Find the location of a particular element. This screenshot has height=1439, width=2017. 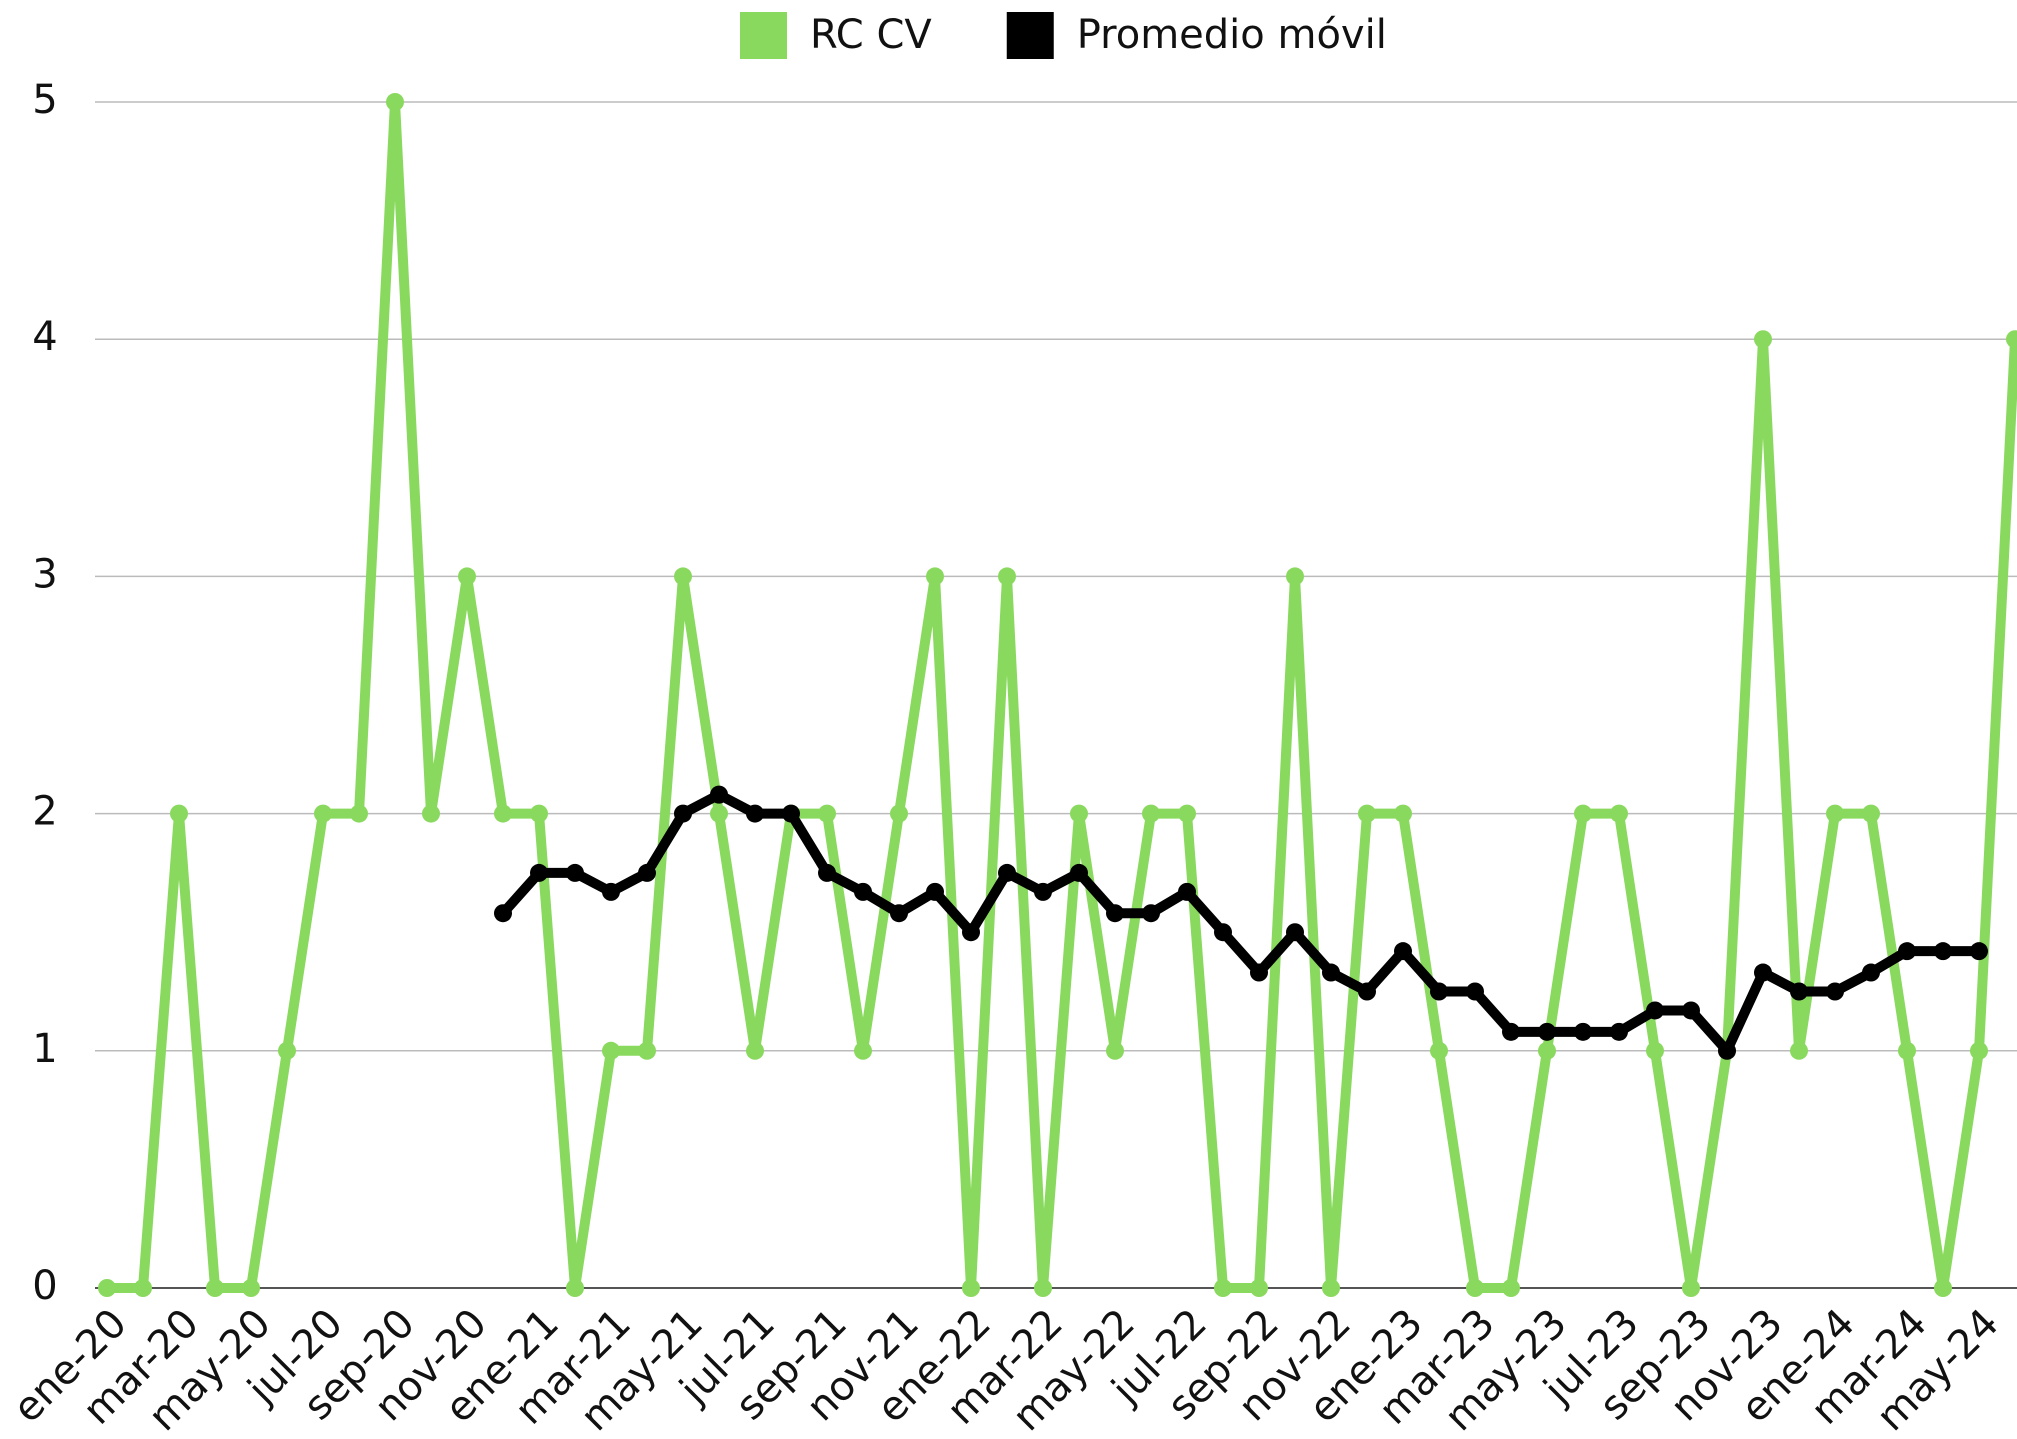

y-tick-label: 0 is located at coordinates (44, 1286).